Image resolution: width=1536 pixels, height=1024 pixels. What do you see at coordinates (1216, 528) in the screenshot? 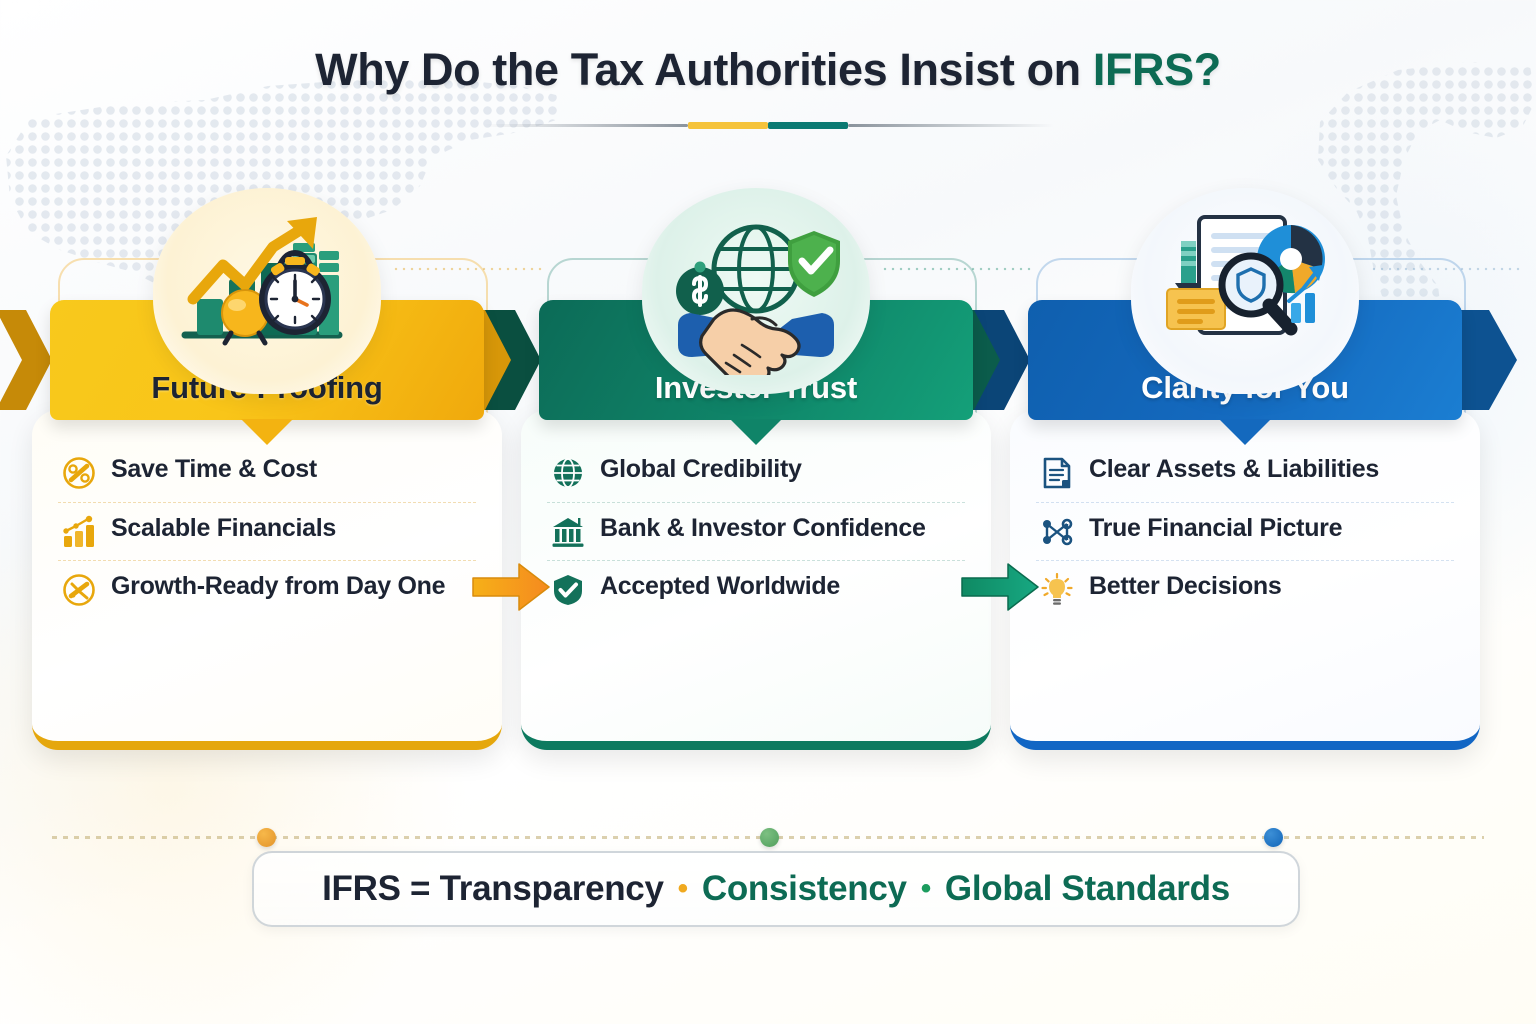
I see `feature-label: True Financial Picture` at bounding box center [1216, 528].